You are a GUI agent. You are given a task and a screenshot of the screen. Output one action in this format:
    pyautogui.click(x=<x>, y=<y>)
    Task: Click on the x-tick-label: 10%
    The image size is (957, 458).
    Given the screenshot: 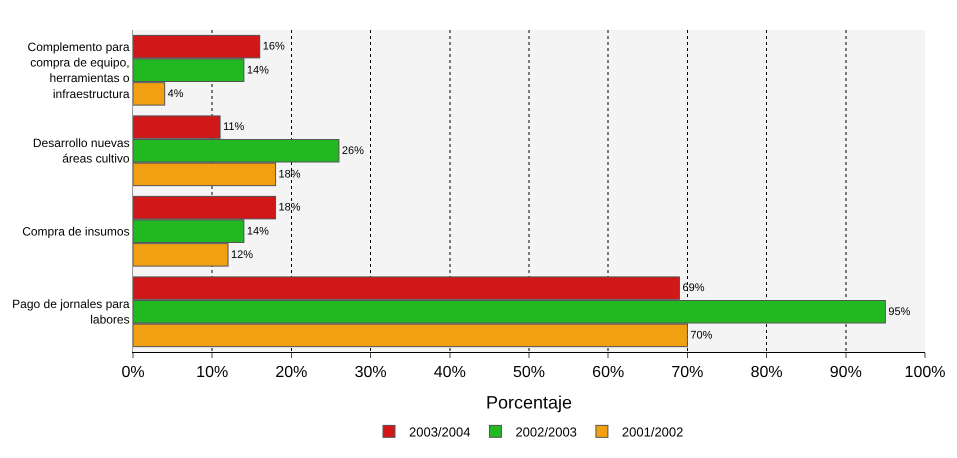 What is the action you would take?
    pyautogui.click(x=212, y=373)
    